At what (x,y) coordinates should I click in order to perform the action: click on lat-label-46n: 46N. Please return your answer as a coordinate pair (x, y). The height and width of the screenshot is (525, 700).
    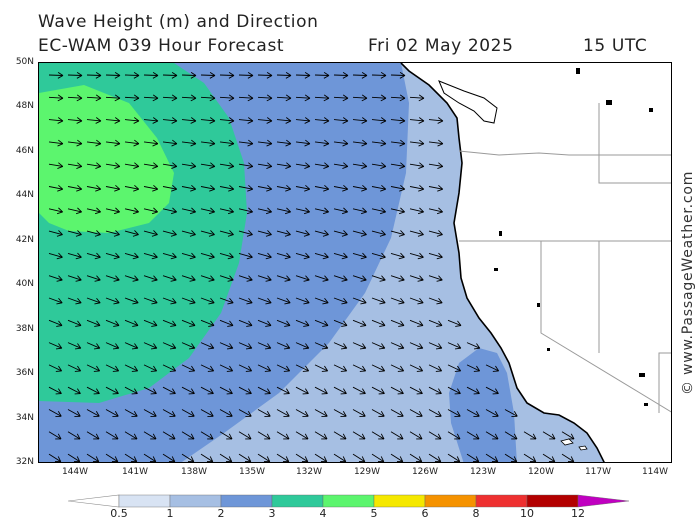
    Looking at the image, I should click on (24, 151).